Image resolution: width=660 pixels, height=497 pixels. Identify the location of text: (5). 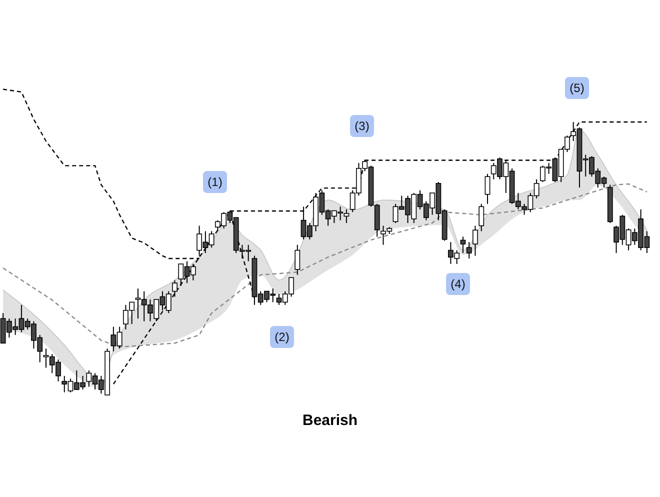
(577, 88).